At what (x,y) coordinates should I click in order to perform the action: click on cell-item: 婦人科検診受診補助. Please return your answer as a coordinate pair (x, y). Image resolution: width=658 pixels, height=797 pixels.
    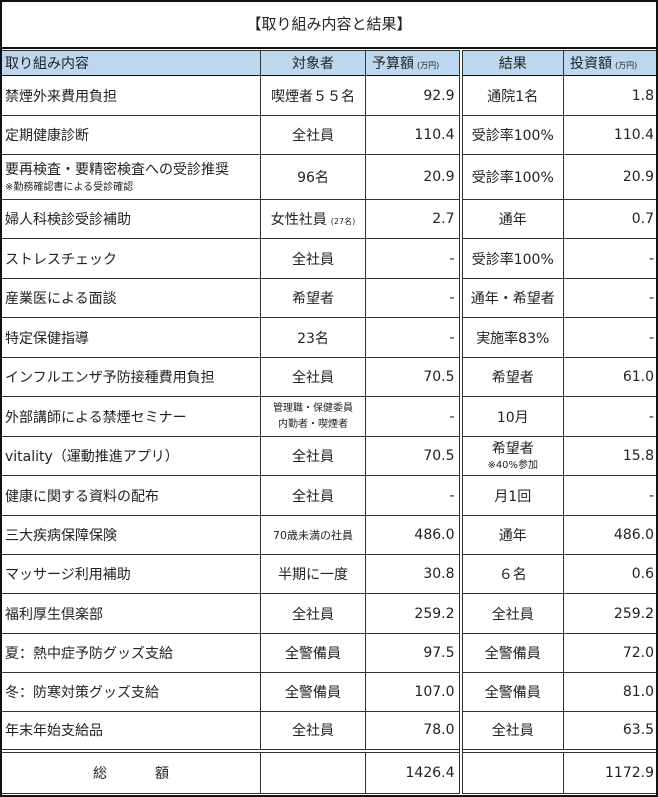
    Looking at the image, I should click on (130, 219).